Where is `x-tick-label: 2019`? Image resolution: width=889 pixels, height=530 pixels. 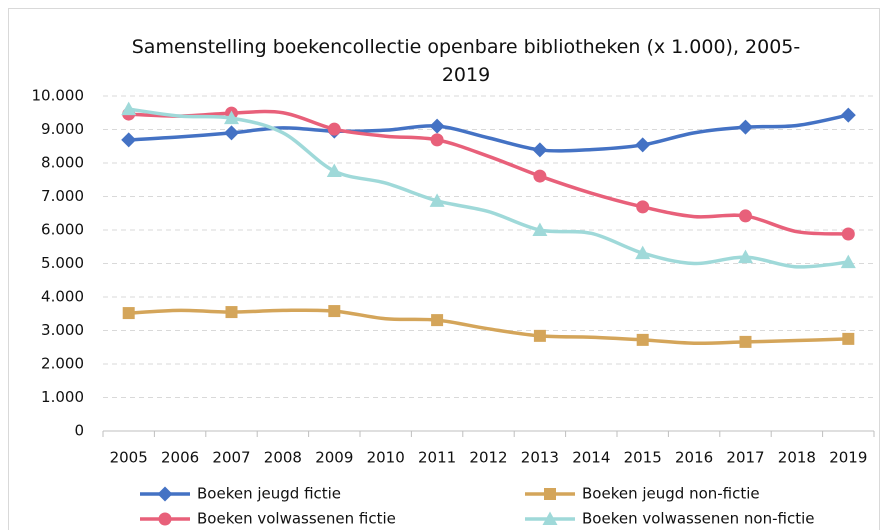 x-tick-label: 2019 is located at coordinates (848, 458).